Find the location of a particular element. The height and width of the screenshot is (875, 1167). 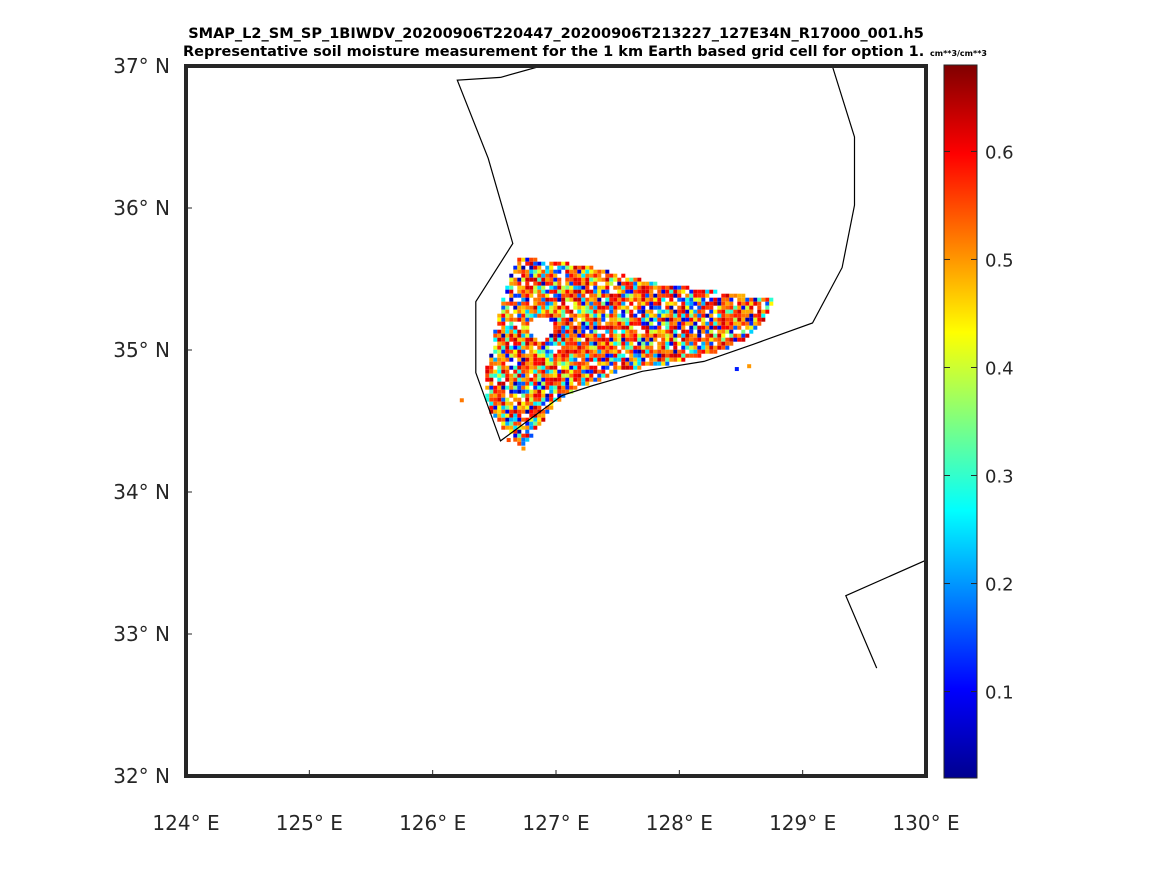

colorbar-ticks: 0.10.20.30.40.50.6 is located at coordinates (979, 423).